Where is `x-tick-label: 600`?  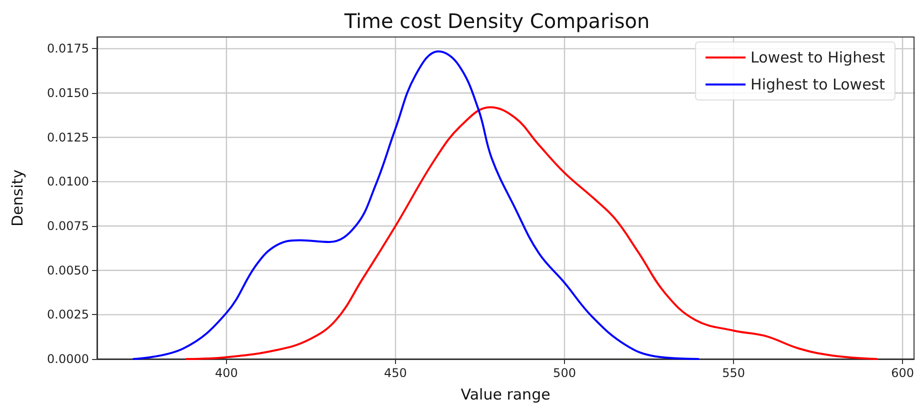
x-tick-label: 600 is located at coordinates (902, 373).